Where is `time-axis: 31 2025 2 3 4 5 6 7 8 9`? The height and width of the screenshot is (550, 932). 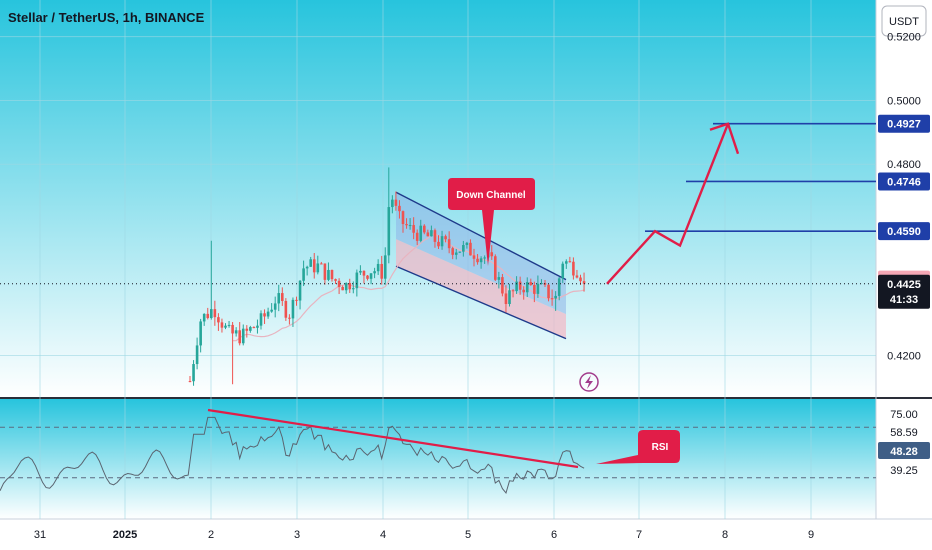
time-axis: 31 2025 2 3 4 5 6 7 8 9 is located at coordinates (424, 535).